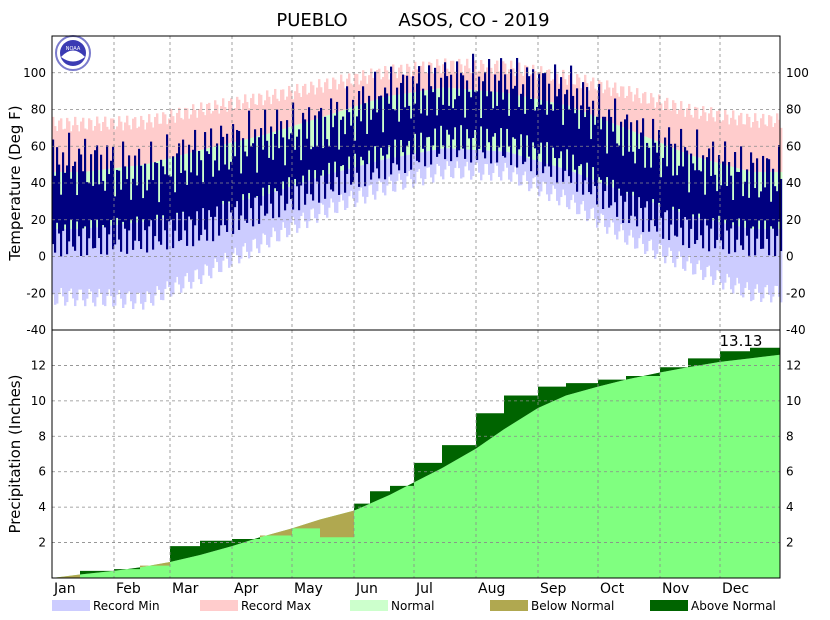 Image resolution: width=830 pixels, height=620 pixels. Describe the element at coordinates (73, 53) in the screenshot. I see `noaa-logo: NOAA` at that location.